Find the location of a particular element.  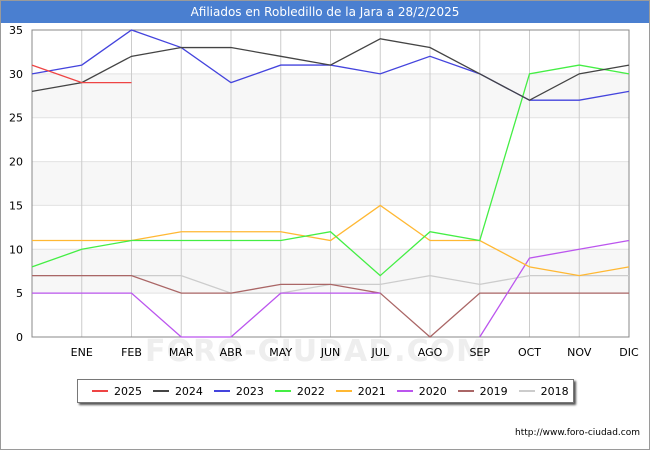

x-tick-label: MAY is located at coordinates (280, 352).